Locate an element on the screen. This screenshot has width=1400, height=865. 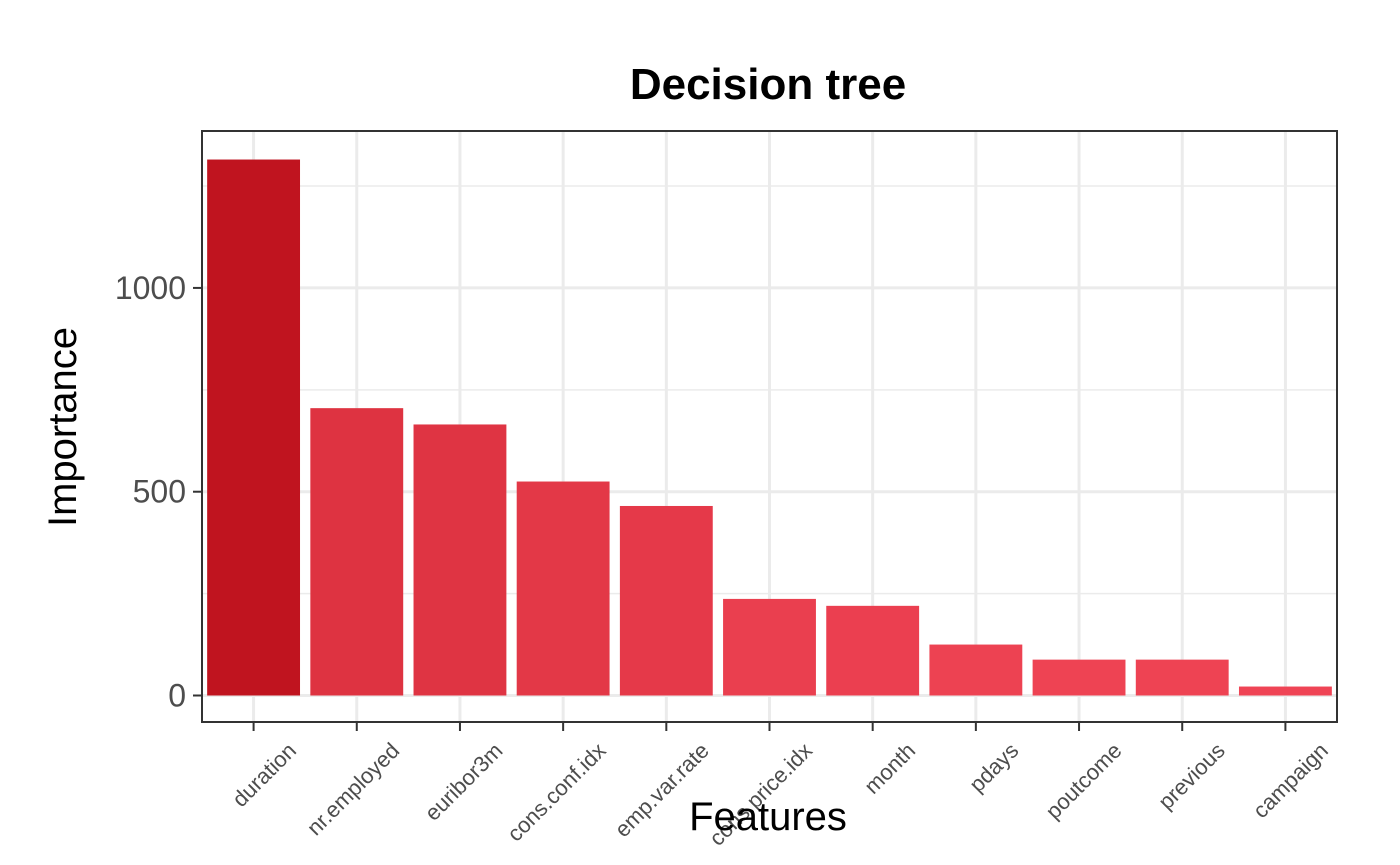
bar-poutcome is located at coordinates (1079, 677).